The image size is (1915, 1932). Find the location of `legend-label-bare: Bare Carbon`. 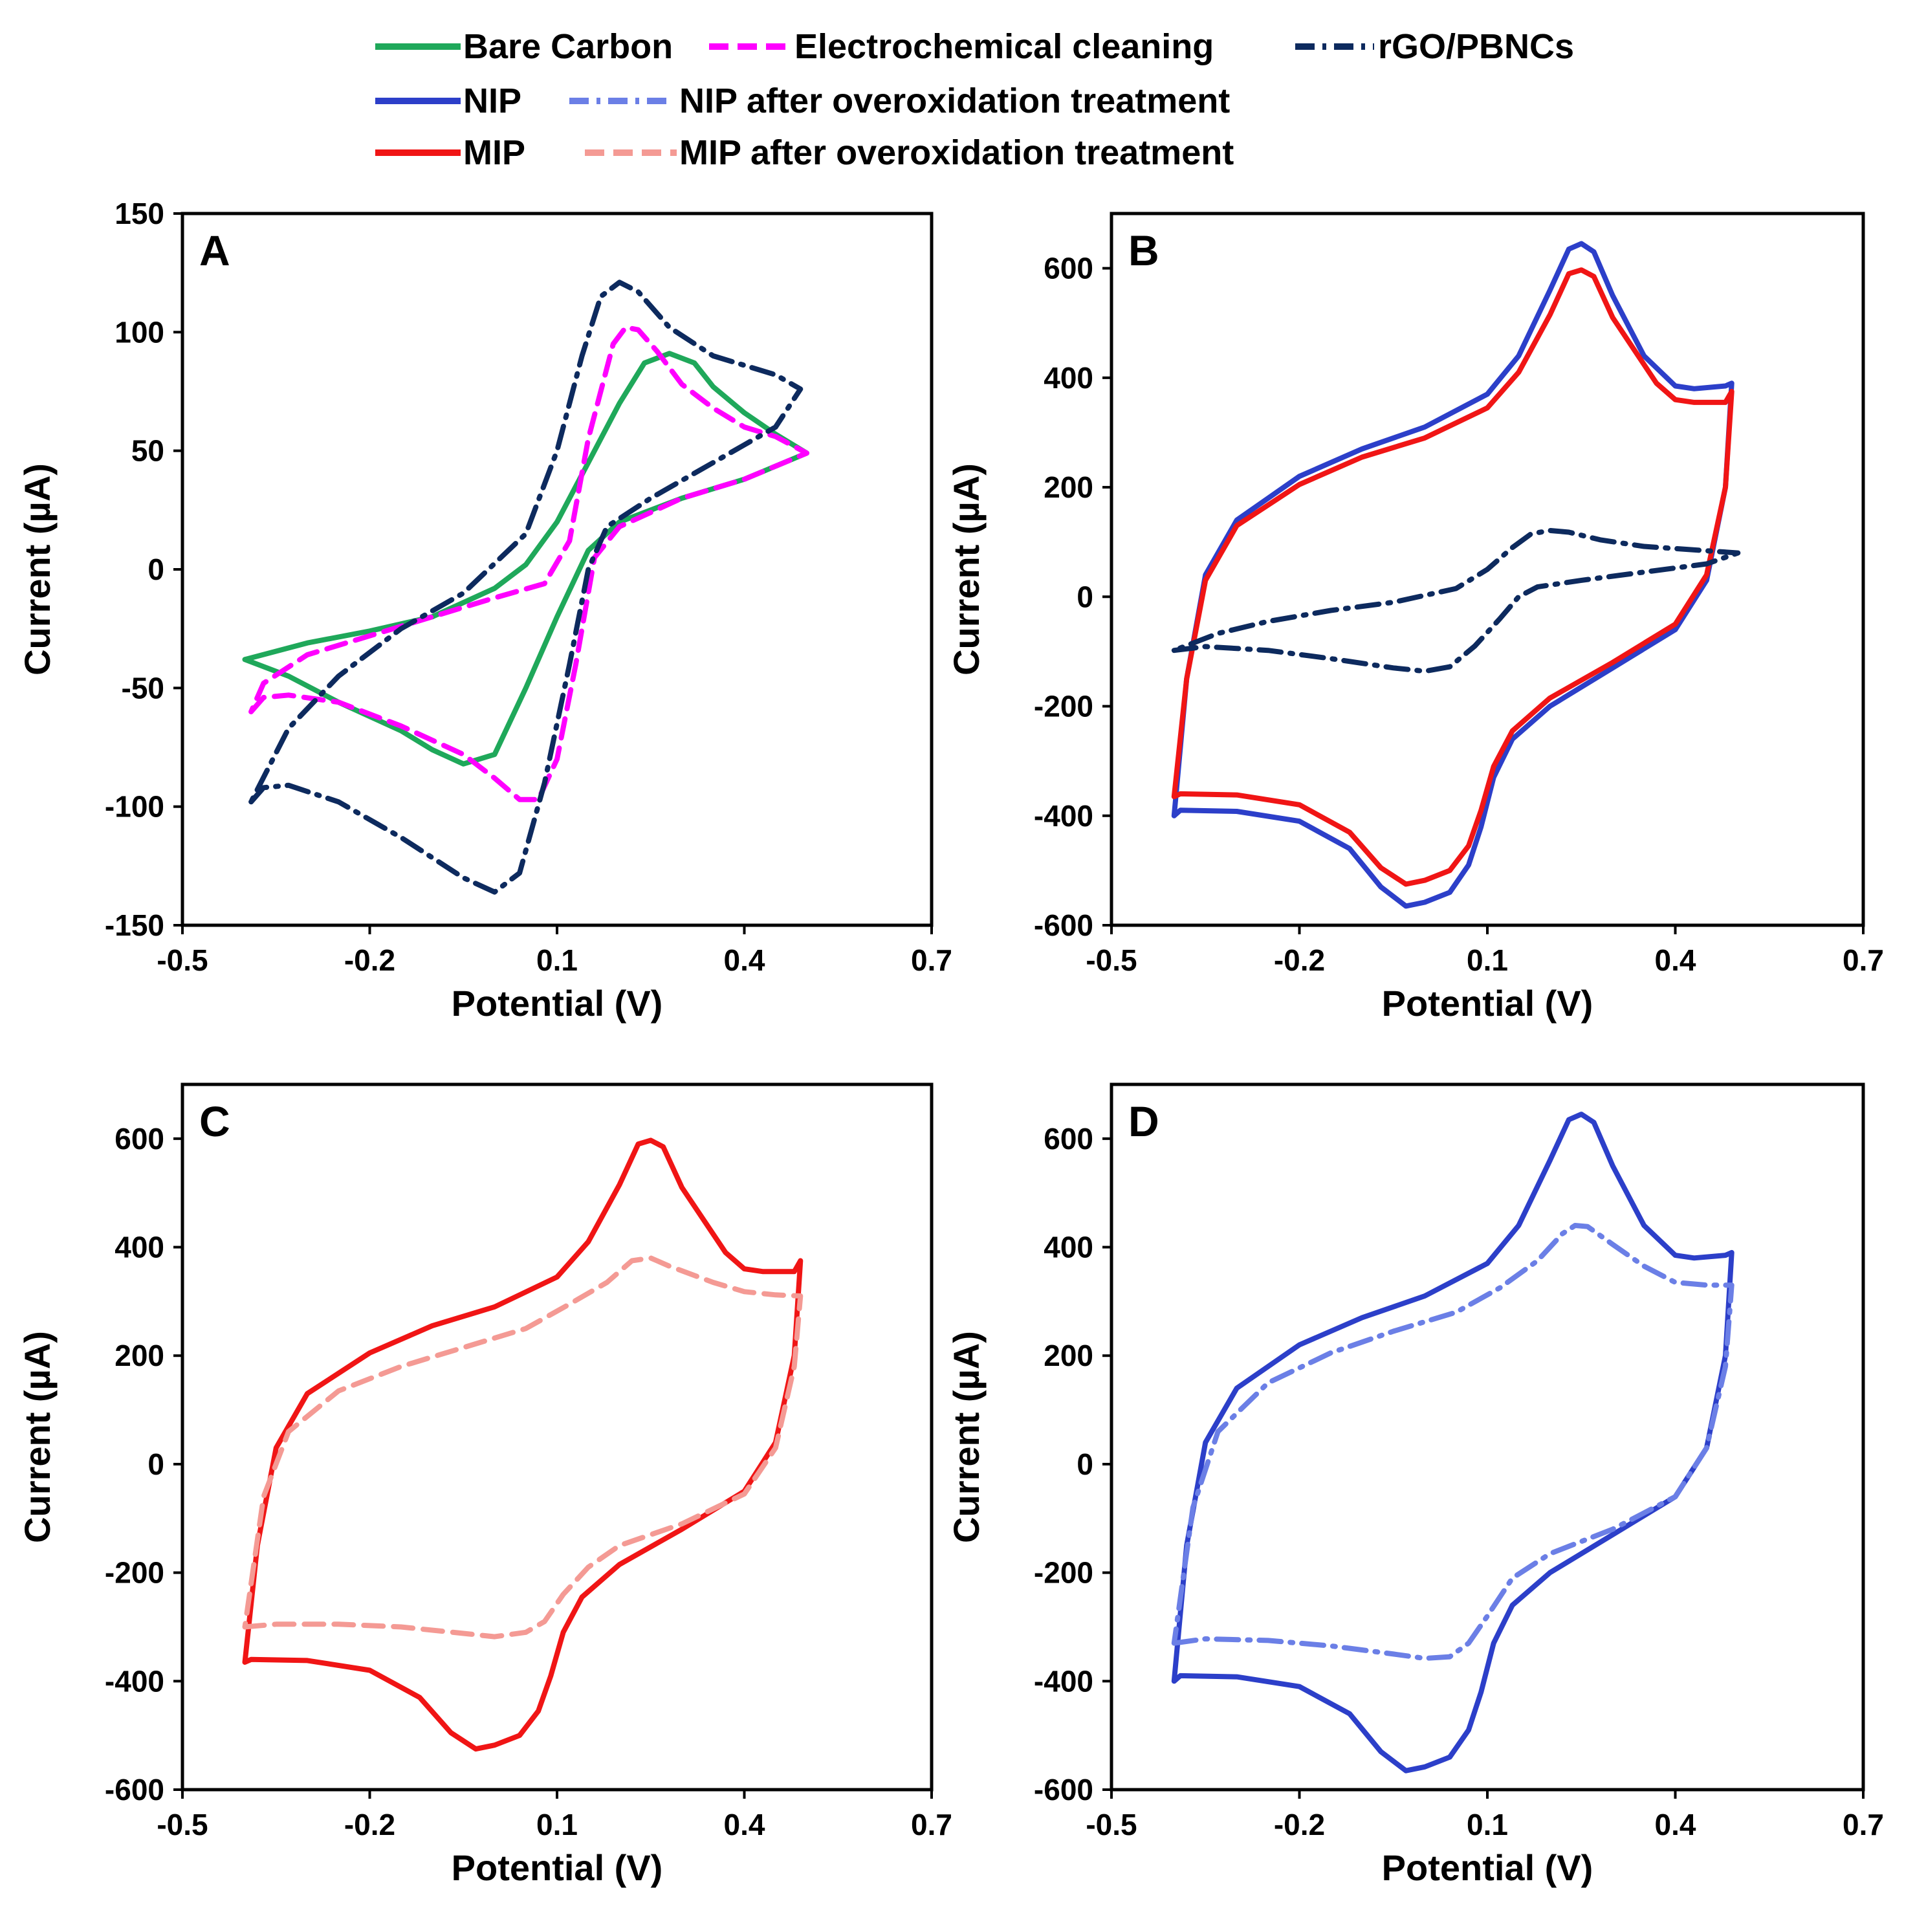

legend-label-bare: Bare Carbon is located at coordinates (568, 46).